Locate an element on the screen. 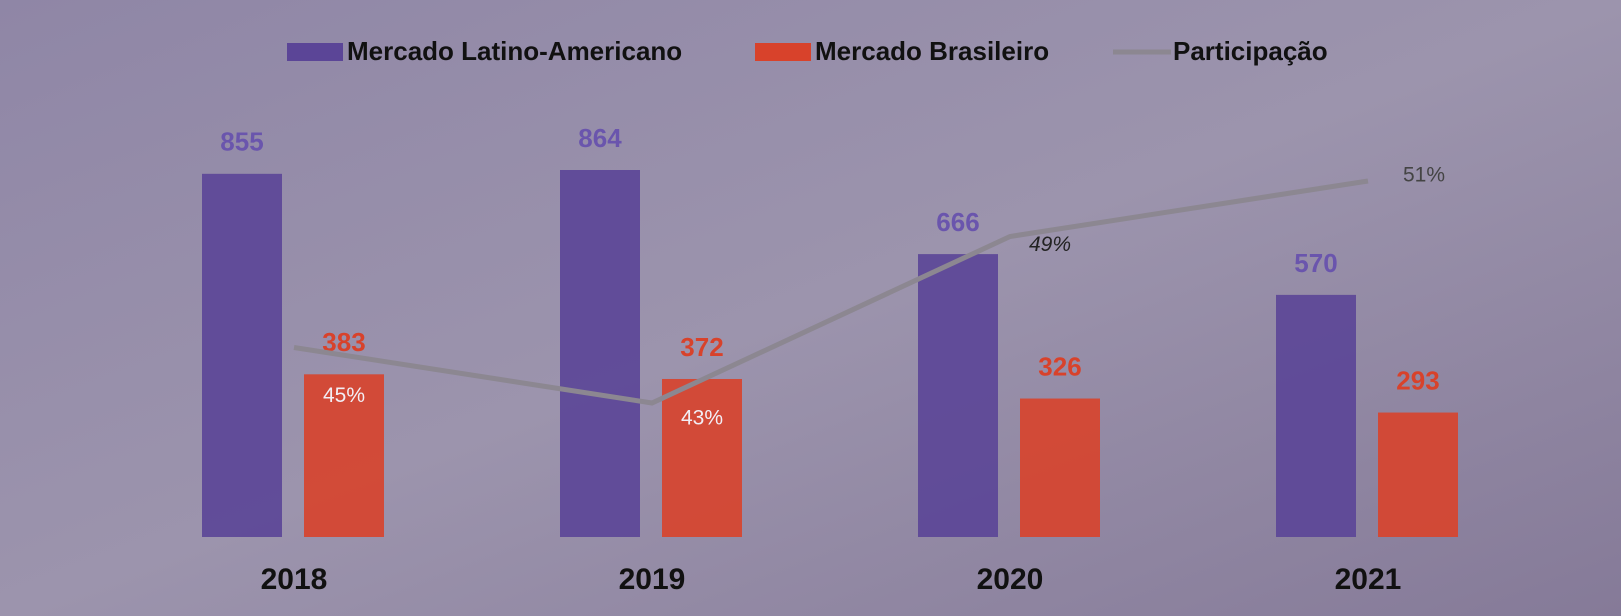 Image resolution: width=1621 pixels, height=616 pixels. x-tick-label: 2018 is located at coordinates (294, 579).